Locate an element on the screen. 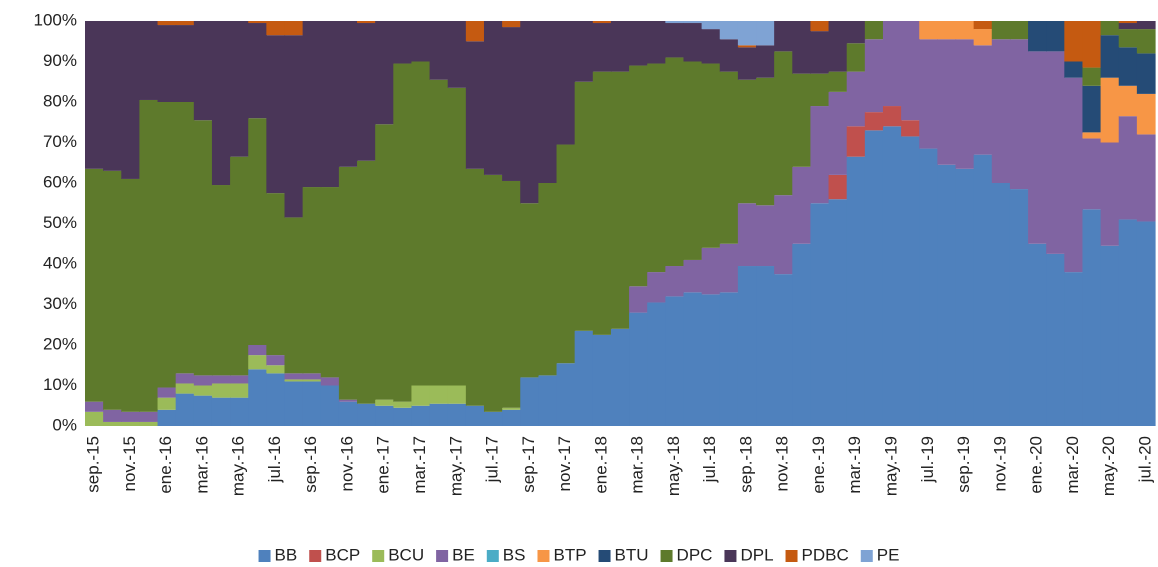  y-tick-label: 60% is located at coordinates (60, 181).